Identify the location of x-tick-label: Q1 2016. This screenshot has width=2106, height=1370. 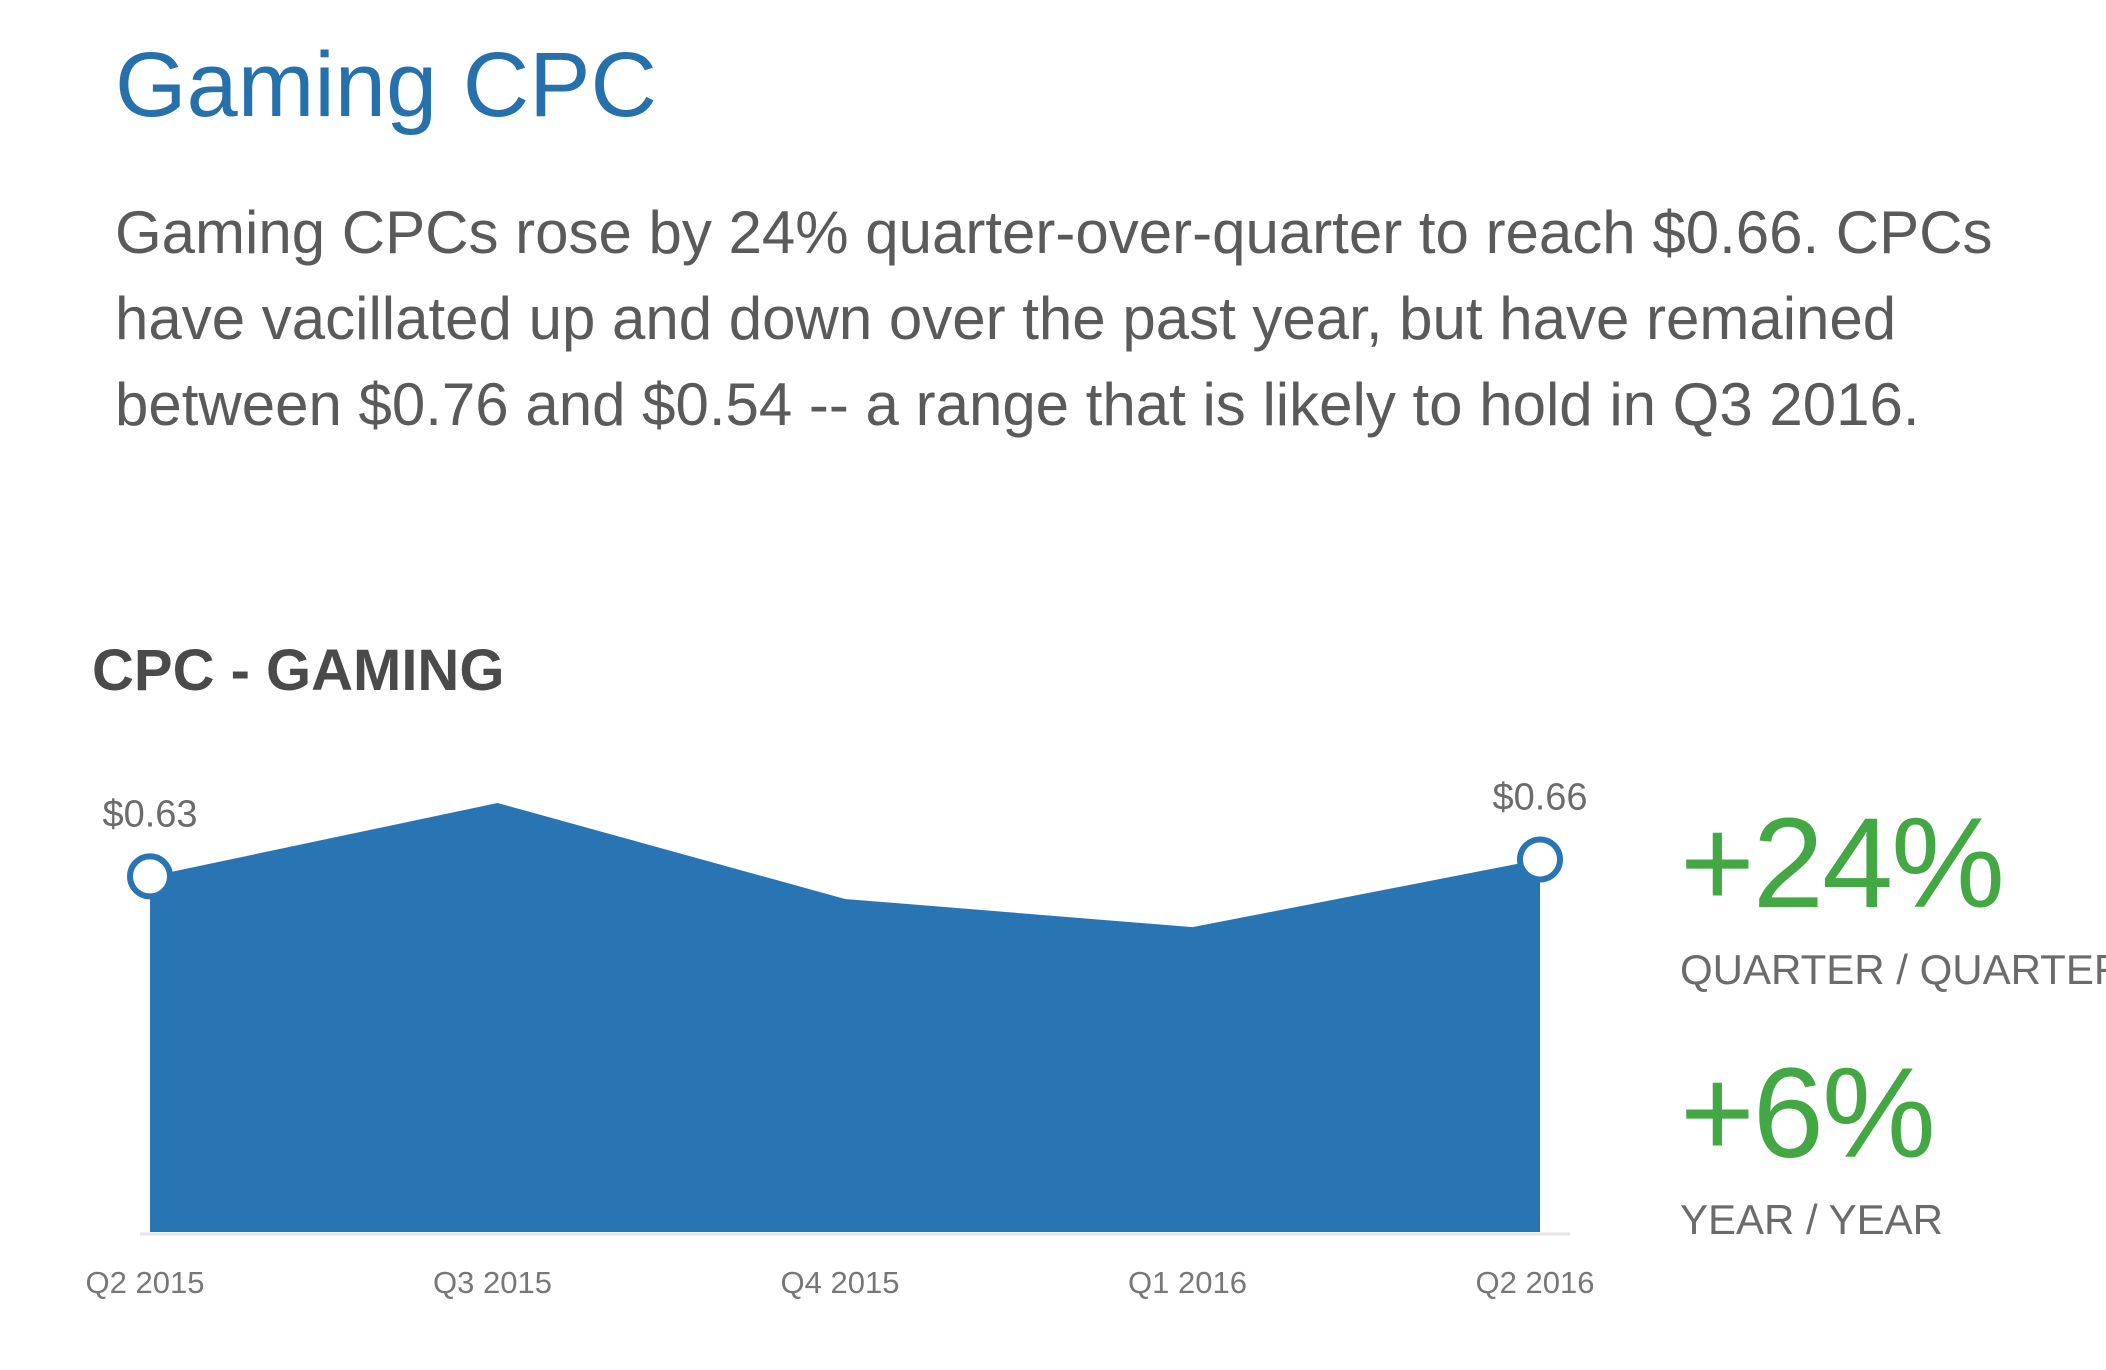
(1187, 1282).